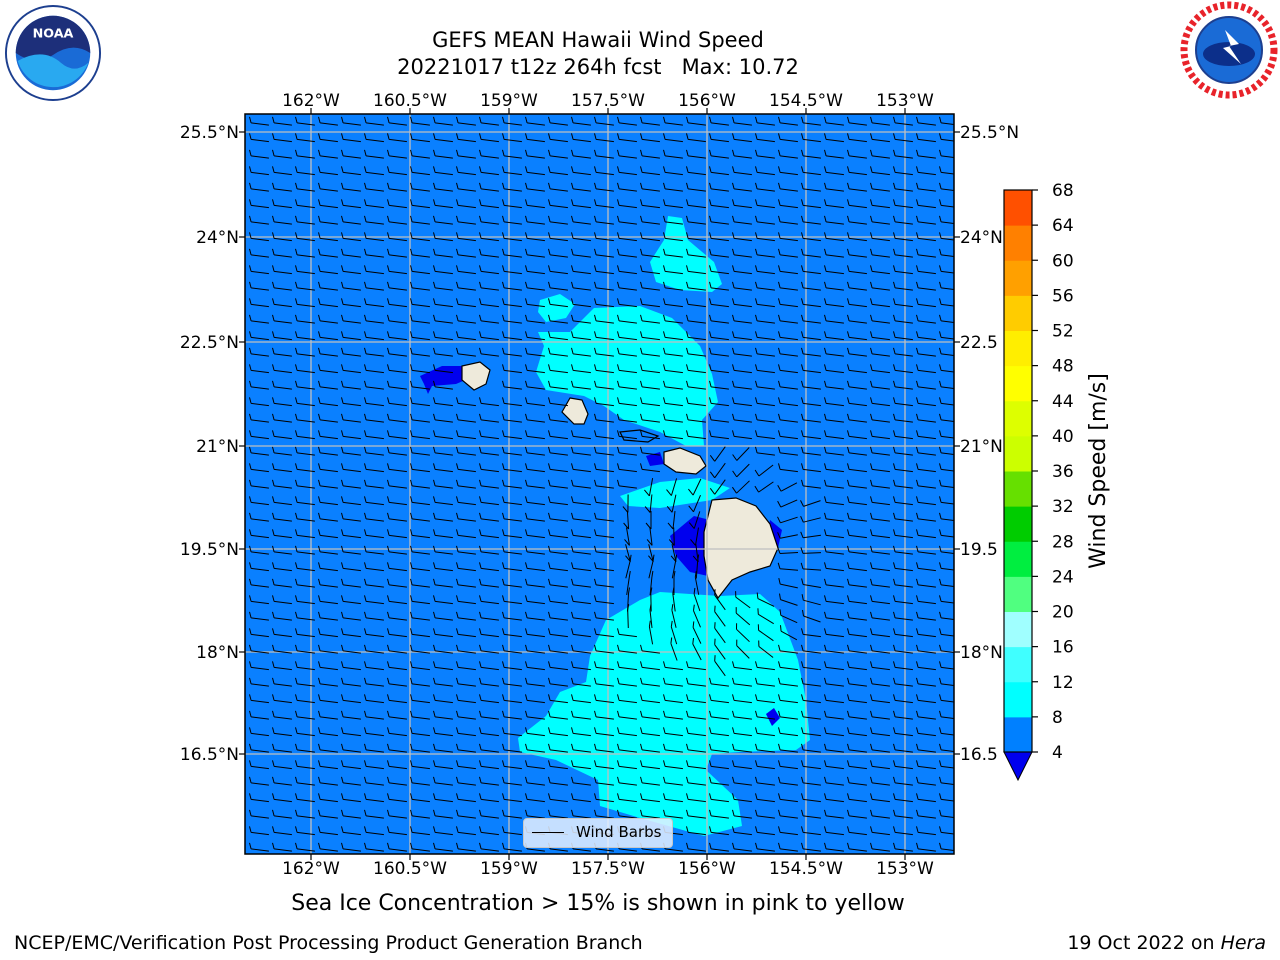  Describe the element at coordinates (690, 546) in the screenshot. I see `calm-zone-bigisland` at that location.